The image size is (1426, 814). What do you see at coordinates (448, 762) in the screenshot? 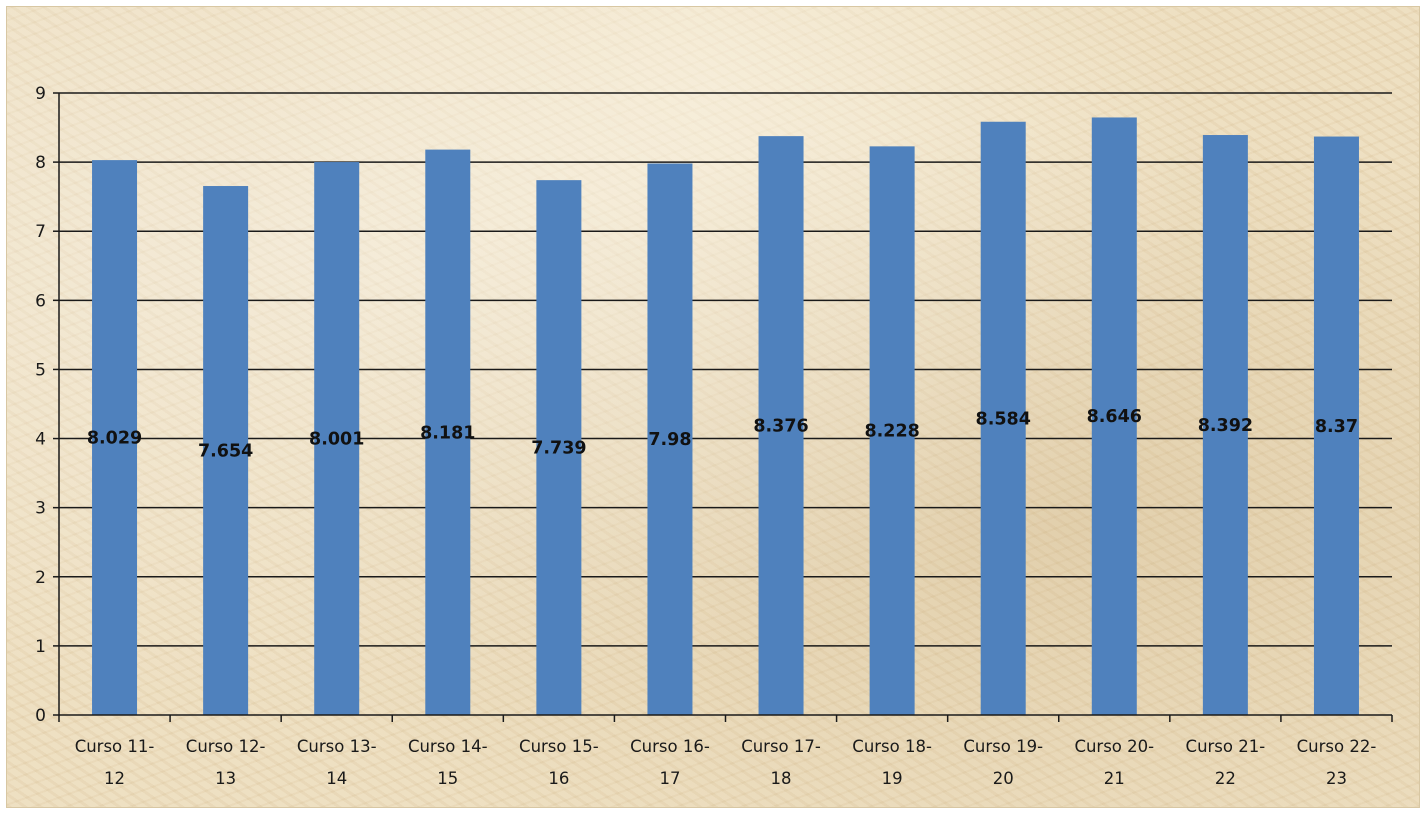
I see `x-tick-label: Curso 14- 15` at bounding box center [448, 762].